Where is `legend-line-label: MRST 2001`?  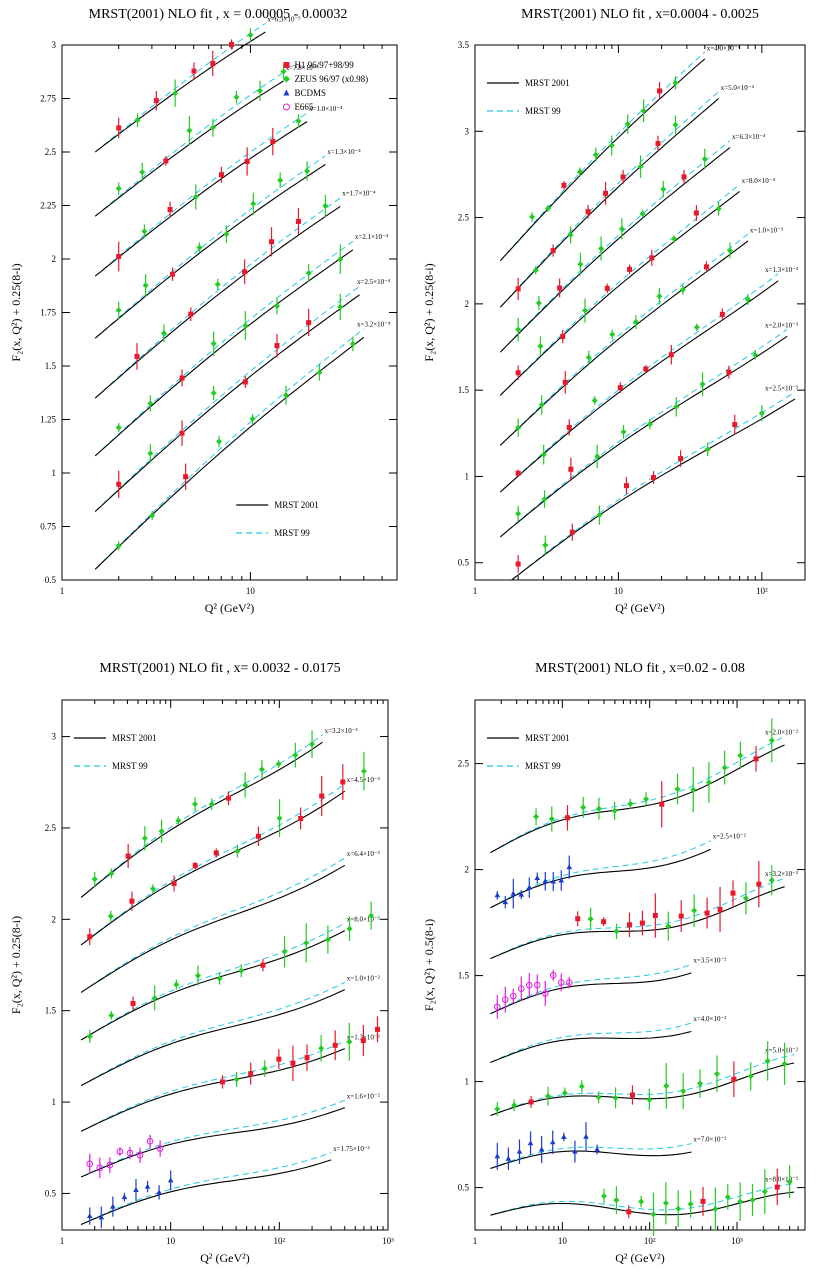
legend-line-label: MRST 2001 is located at coordinates (296, 505).